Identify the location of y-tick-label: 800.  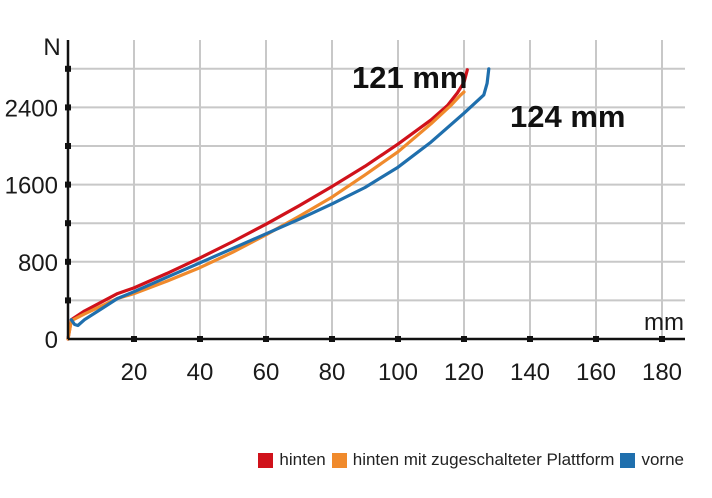
(38, 263).